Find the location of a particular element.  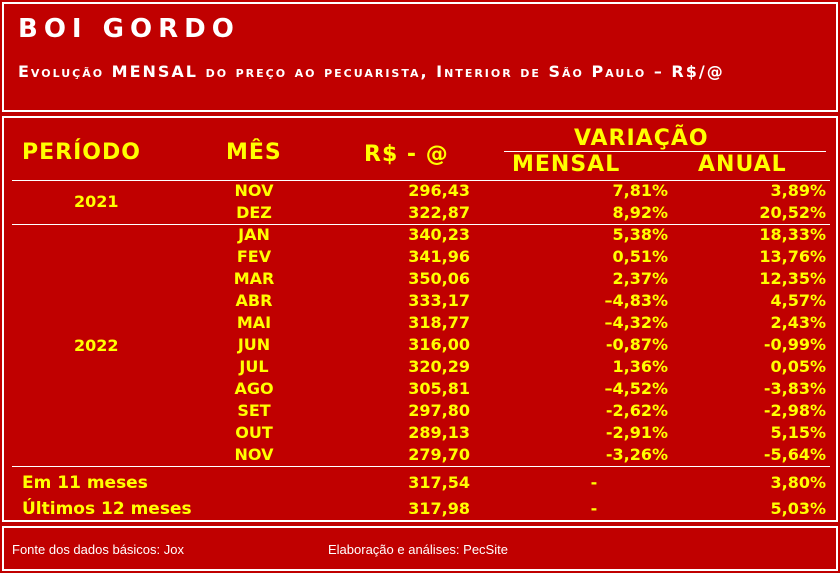

table-row: JAN 340,23 5,38% 18,33% is located at coordinates (420, 235).